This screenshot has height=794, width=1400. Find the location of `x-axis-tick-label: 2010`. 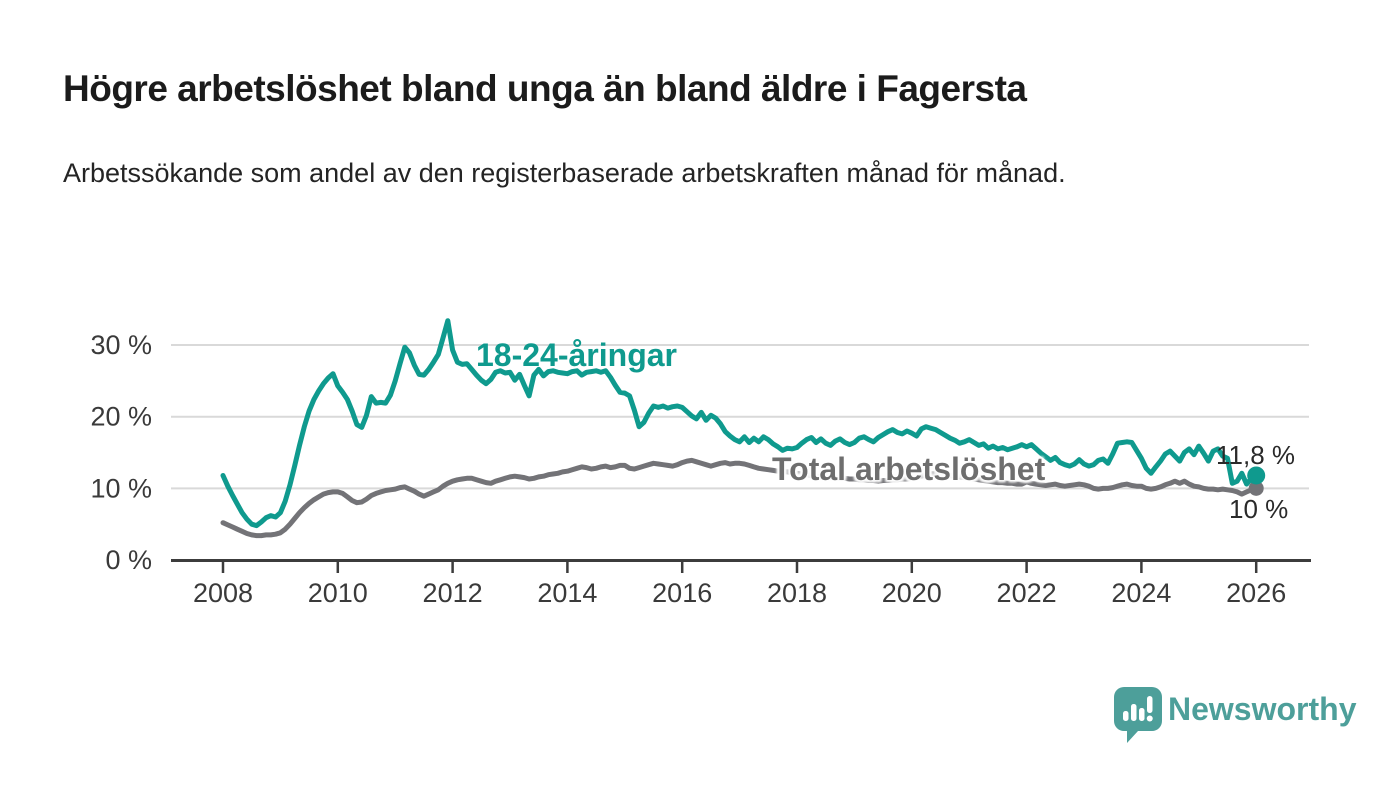

x-axis-tick-label: 2010 is located at coordinates (338, 593).